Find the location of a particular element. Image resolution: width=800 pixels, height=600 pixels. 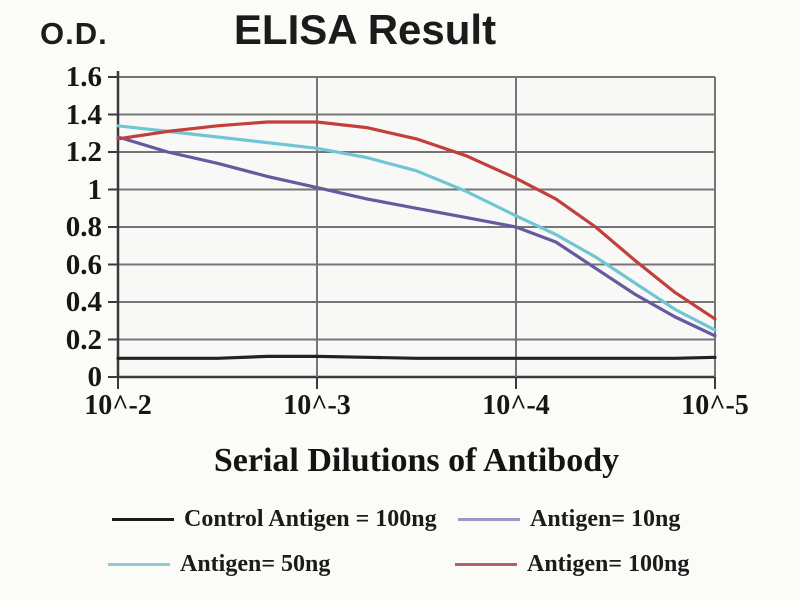

x-axis-title: Serial Dilutions of Antibody is located at coordinates (416, 460).